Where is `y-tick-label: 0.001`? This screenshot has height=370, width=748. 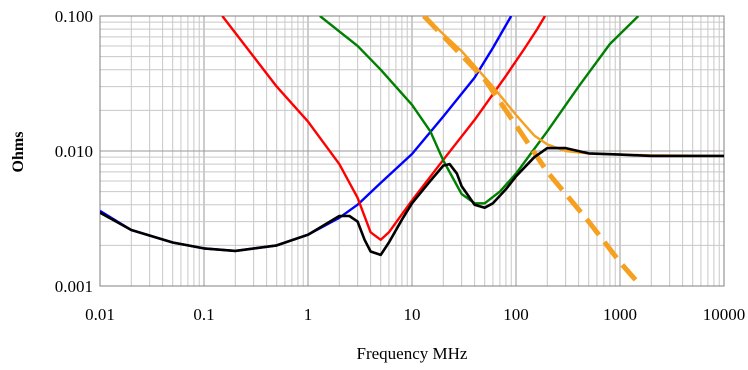 y-tick-label: 0.001 is located at coordinates (74, 286).